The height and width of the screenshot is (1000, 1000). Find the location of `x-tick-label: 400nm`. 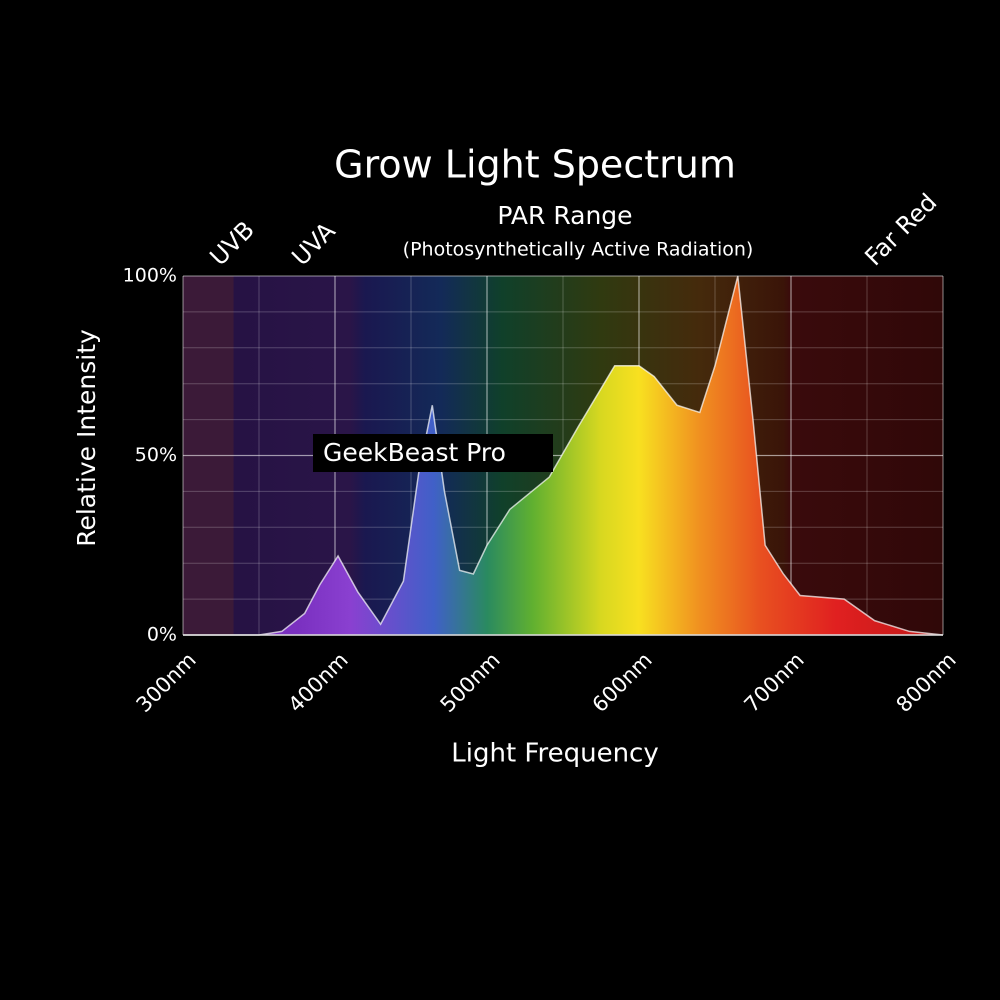

x-tick-label: 400nm is located at coordinates (318, 682).